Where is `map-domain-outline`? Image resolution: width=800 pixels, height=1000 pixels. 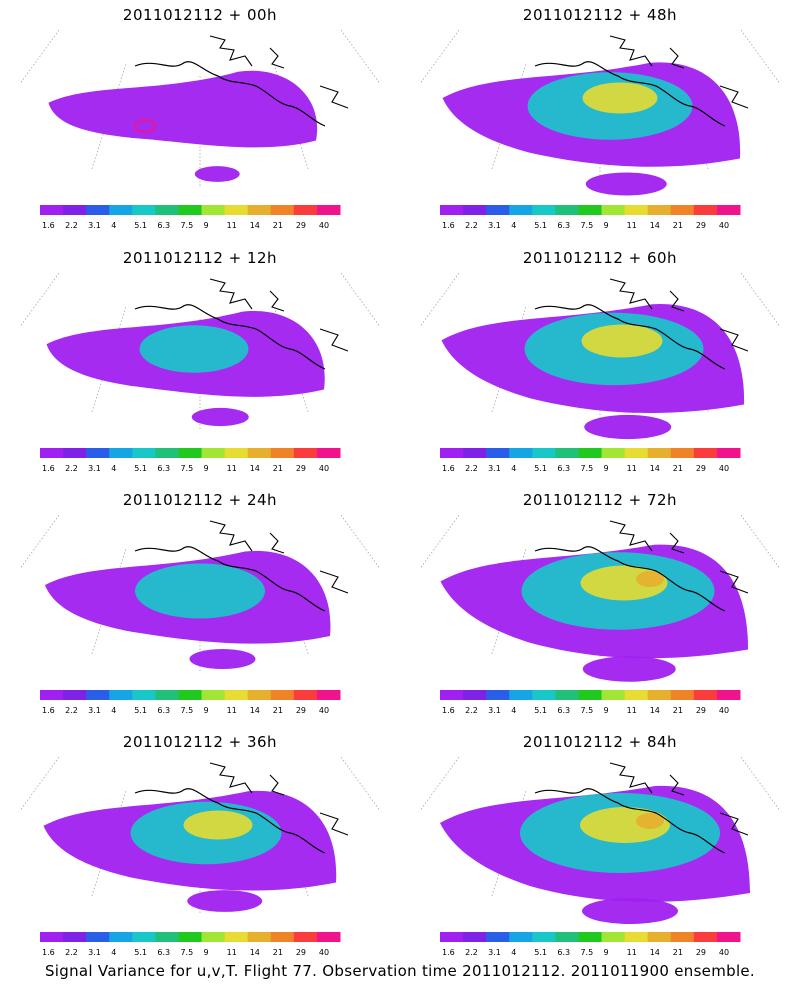 map-domain-outline is located at coordinates (200, 516).